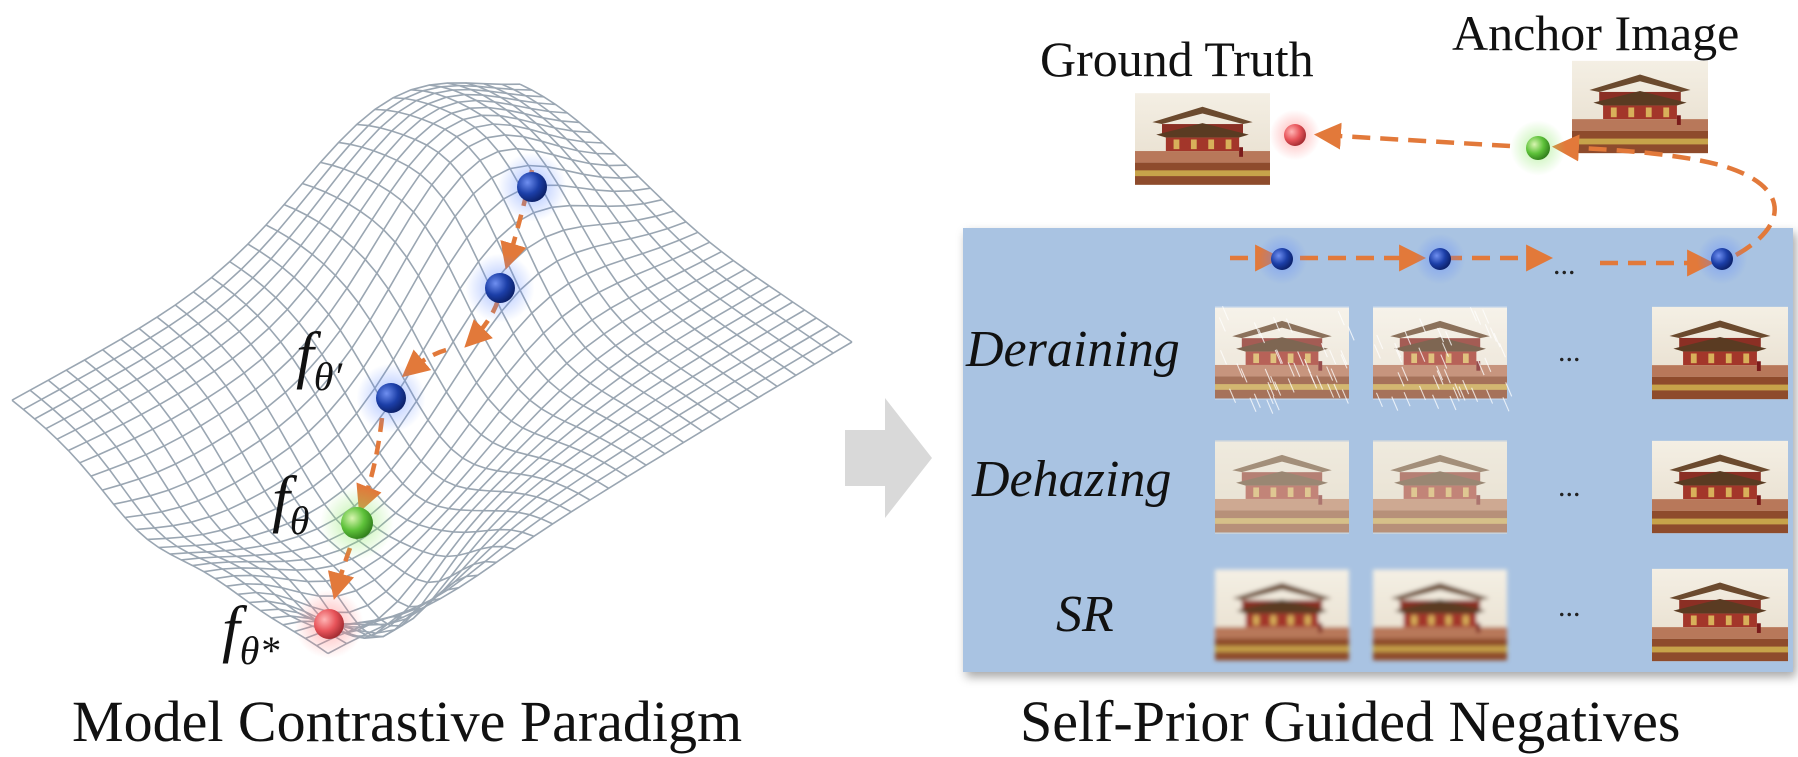  I want to click on label-f-theta: fθ, so click(290, 503).